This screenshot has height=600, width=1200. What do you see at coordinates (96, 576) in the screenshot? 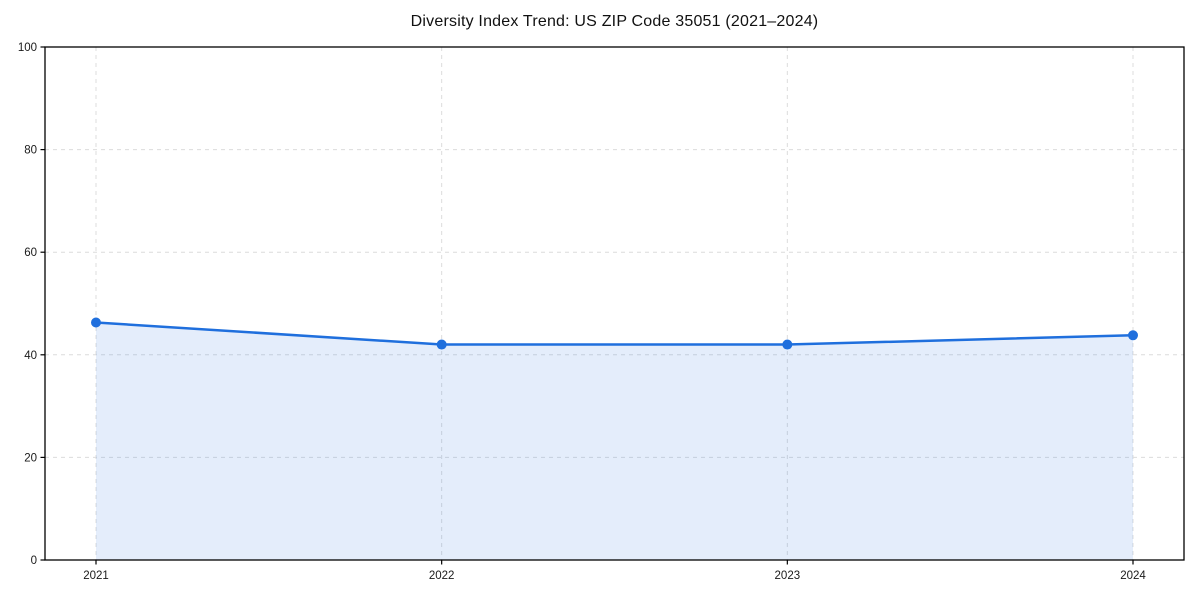
I see `x-tick-label: 2021` at bounding box center [96, 576].